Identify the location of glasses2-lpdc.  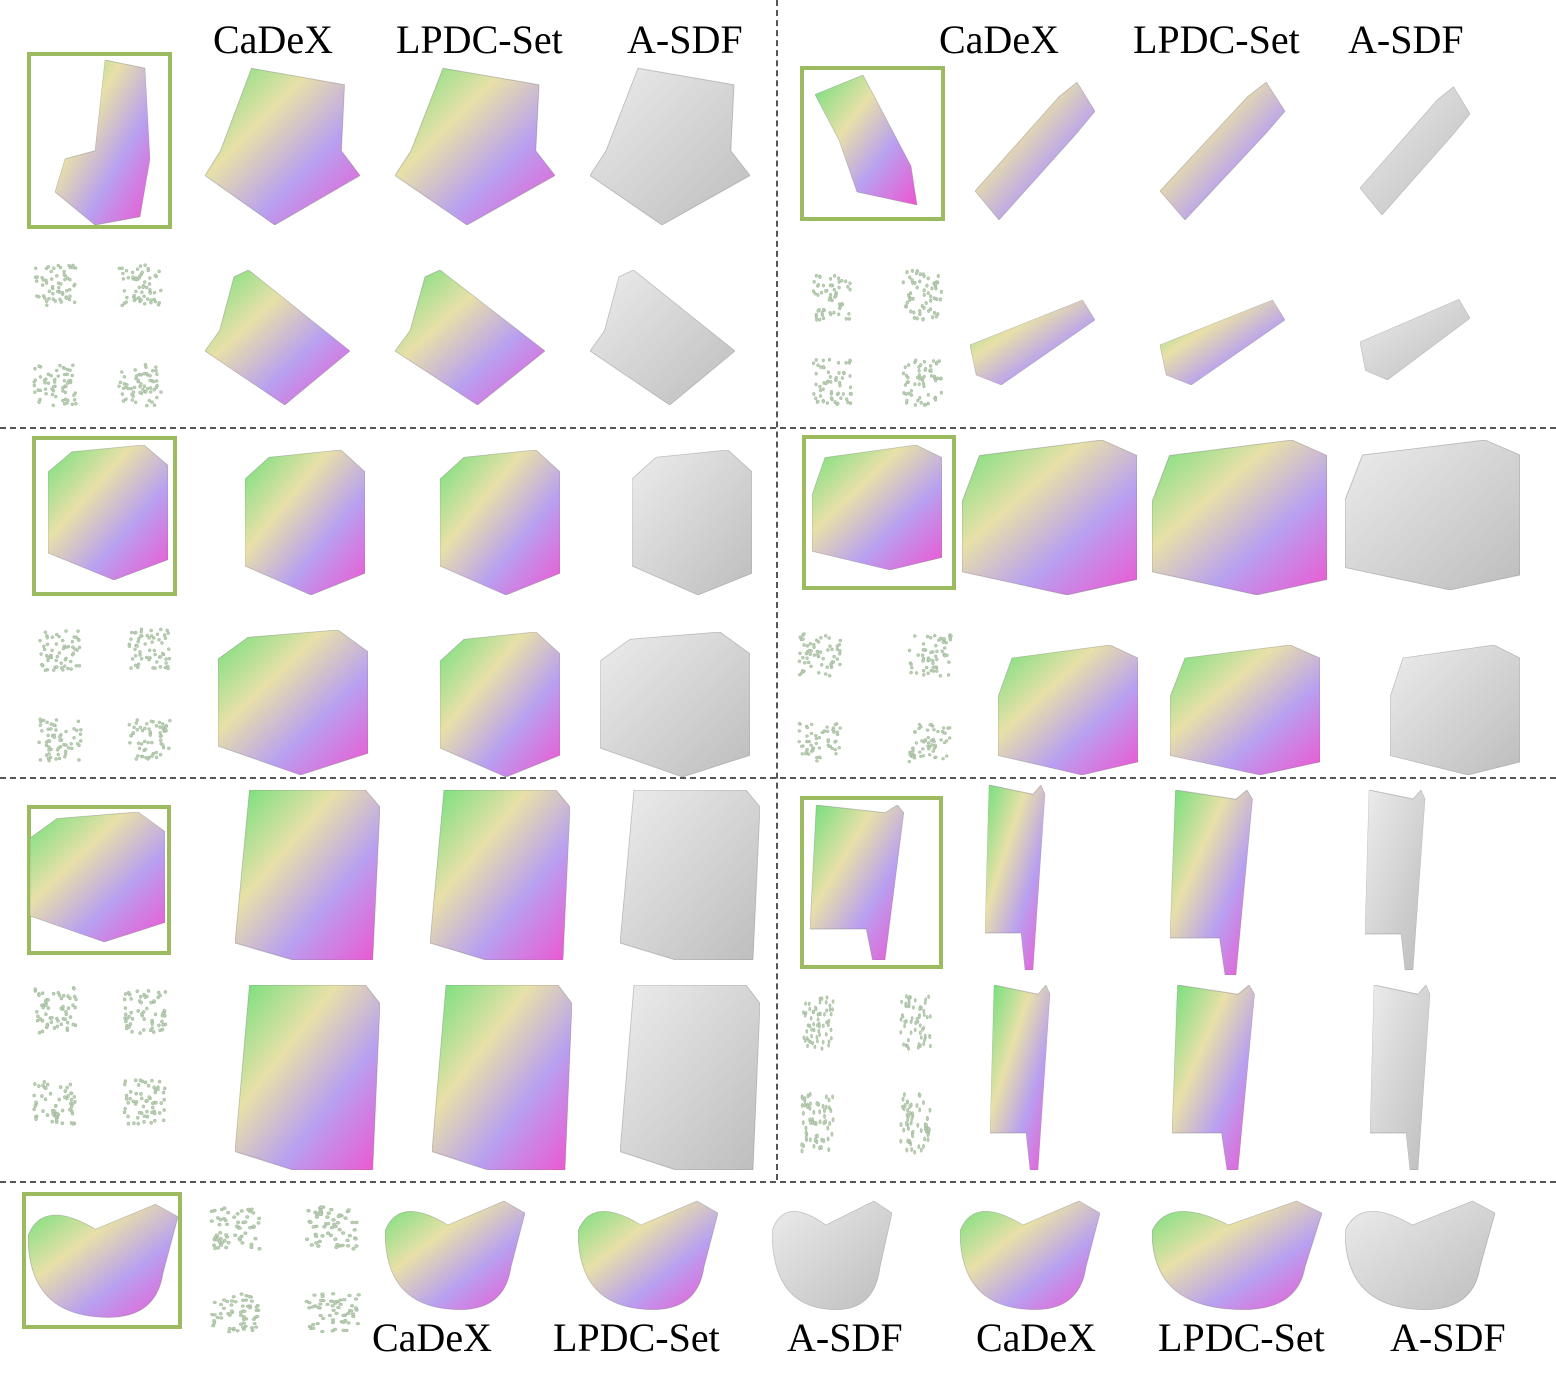
(1237, 1255).